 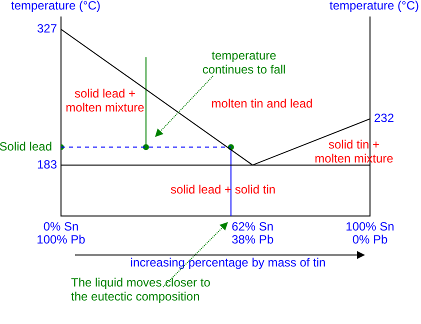 I want to click on text: 100% Pb, so click(x=61, y=239).